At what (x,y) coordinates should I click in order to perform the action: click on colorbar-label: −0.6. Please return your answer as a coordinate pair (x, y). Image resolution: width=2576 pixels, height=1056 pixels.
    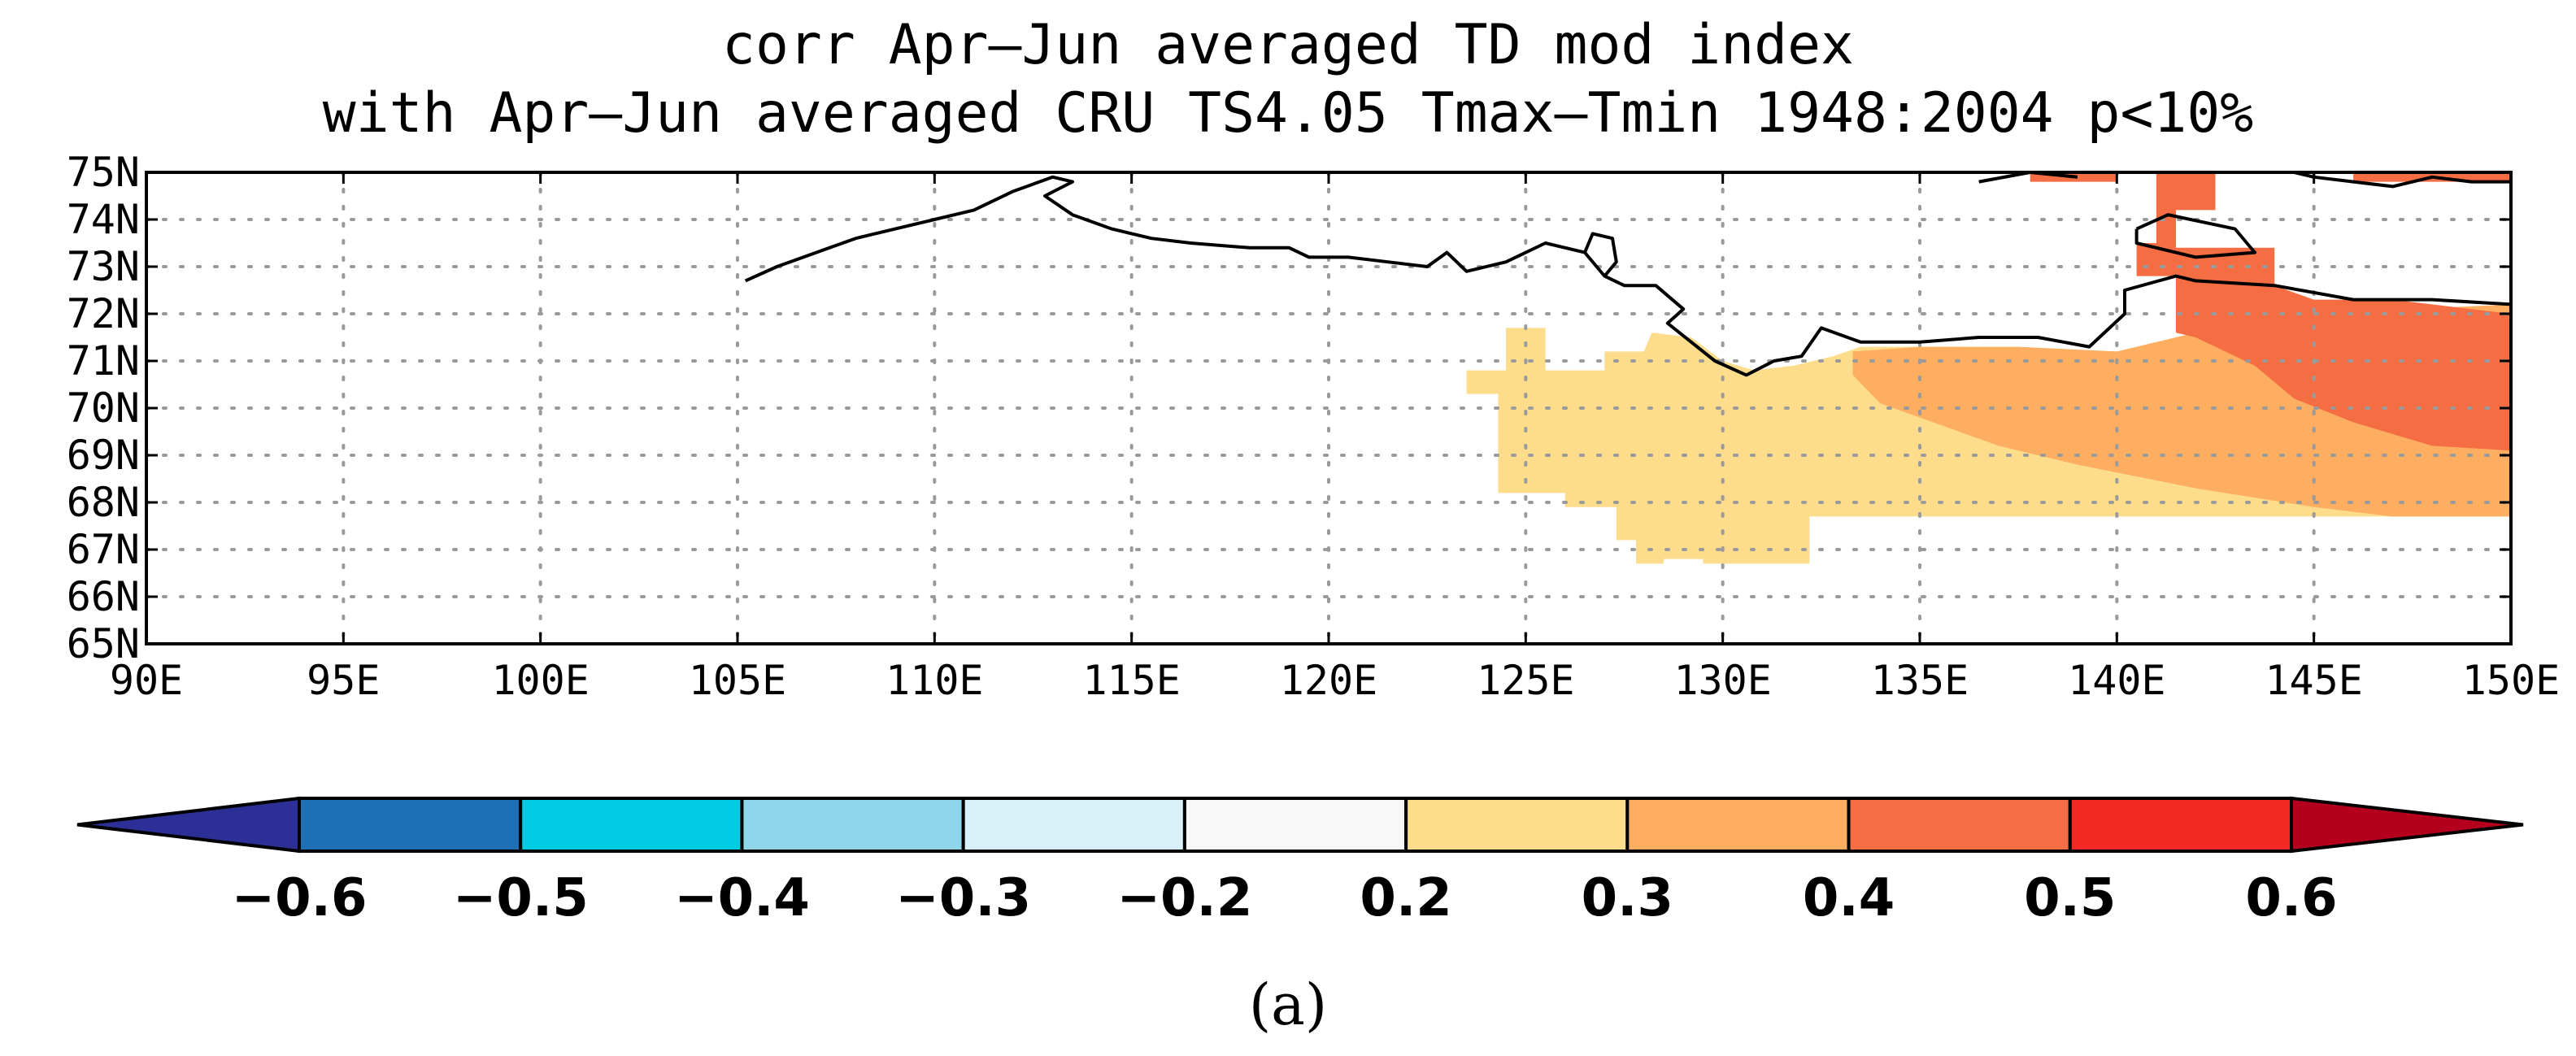
    Looking at the image, I should click on (300, 898).